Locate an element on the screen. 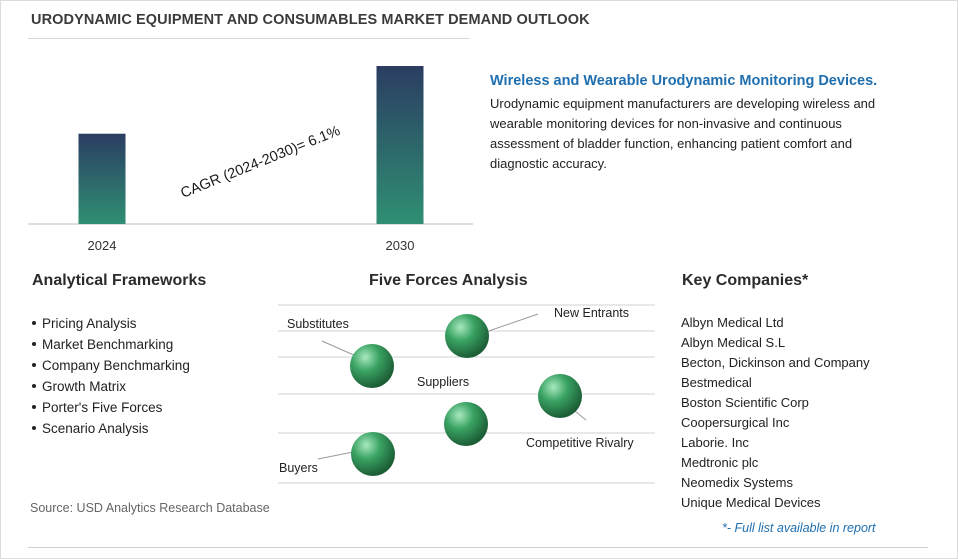  framework-item: Scenario Analysis is located at coordinates (110, 428).